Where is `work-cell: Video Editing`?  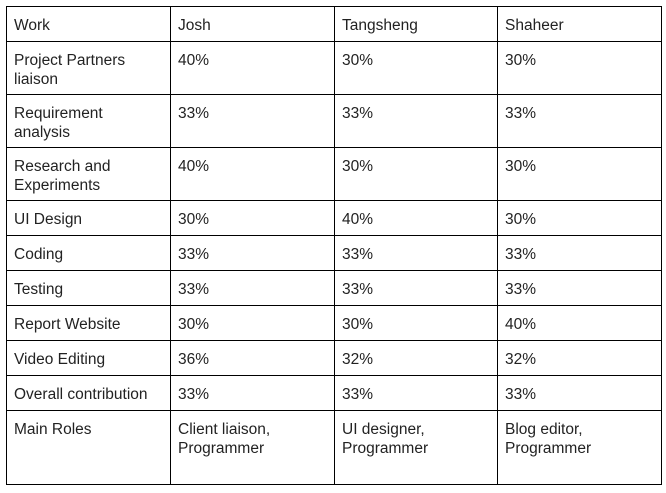
work-cell: Video Editing is located at coordinates (88, 358).